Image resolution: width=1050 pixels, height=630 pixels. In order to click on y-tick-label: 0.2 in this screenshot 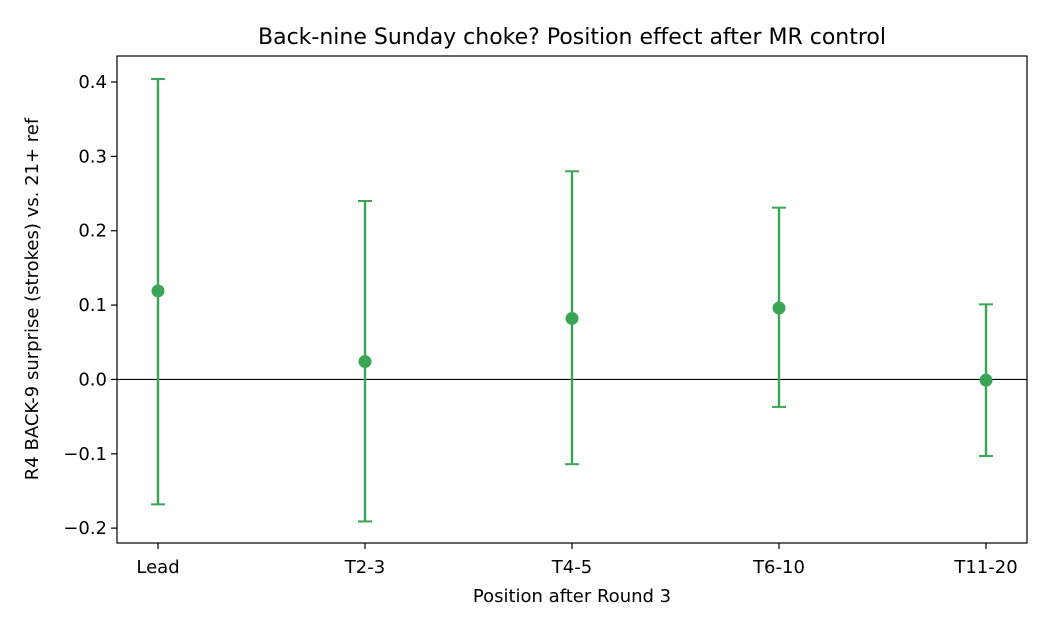, I will do `click(92, 231)`.